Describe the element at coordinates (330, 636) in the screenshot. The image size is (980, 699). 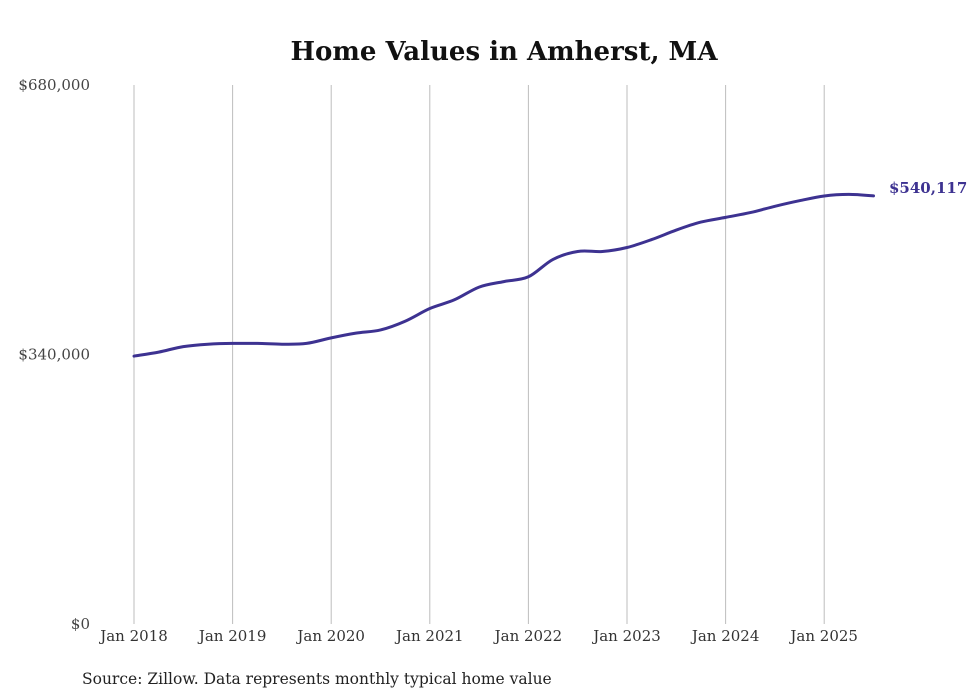
I see `x-tick-label: Jan 2020` at that location.